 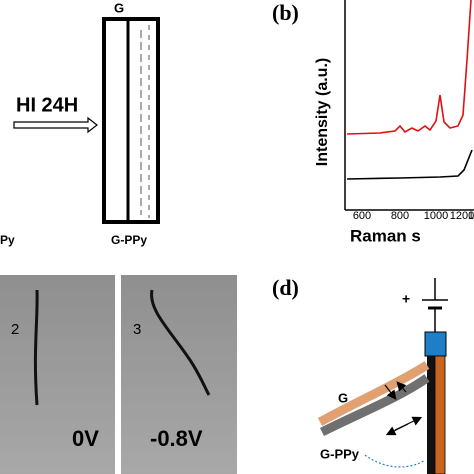 I want to click on x-tick-label: 1000, so click(x=436, y=216).